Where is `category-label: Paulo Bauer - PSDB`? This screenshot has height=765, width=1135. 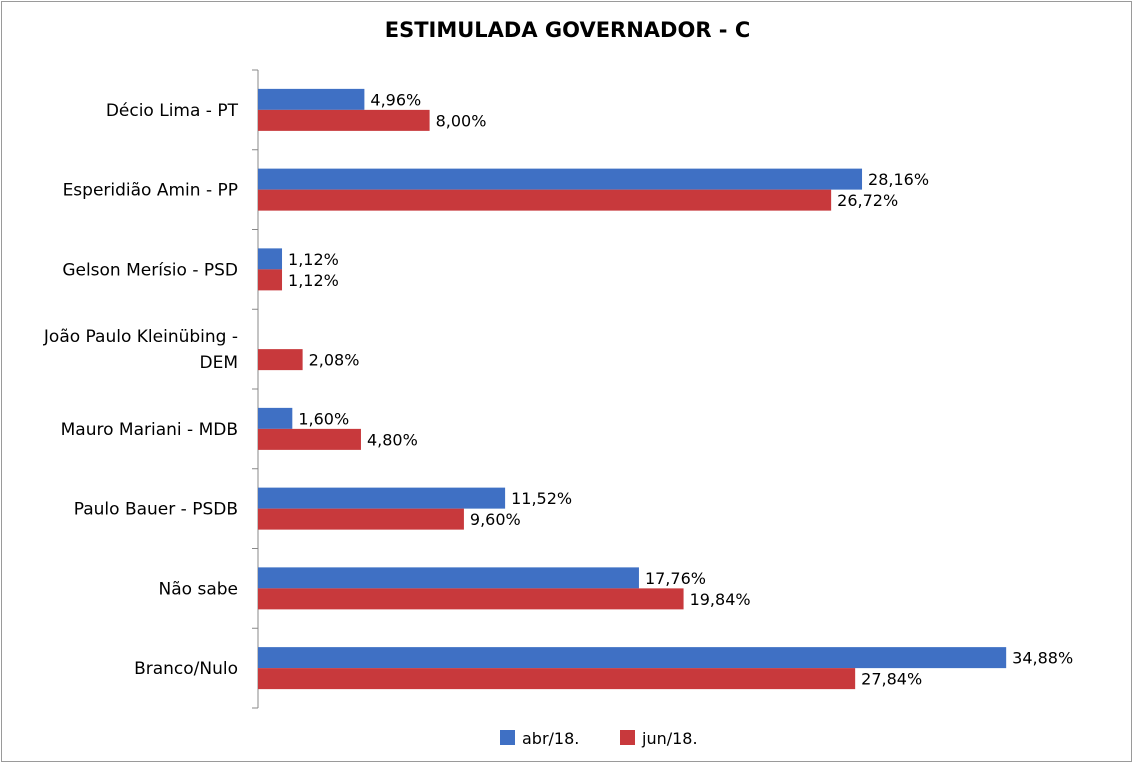 category-label: Paulo Bauer - PSDB is located at coordinates (156, 510).